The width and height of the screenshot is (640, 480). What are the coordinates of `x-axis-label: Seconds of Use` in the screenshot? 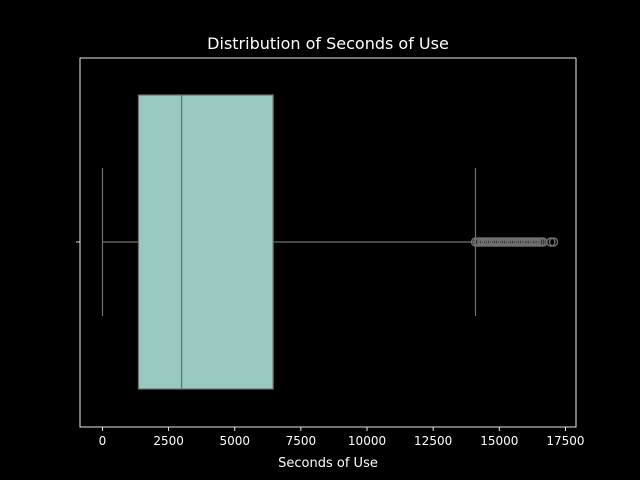 It's located at (328, 463).